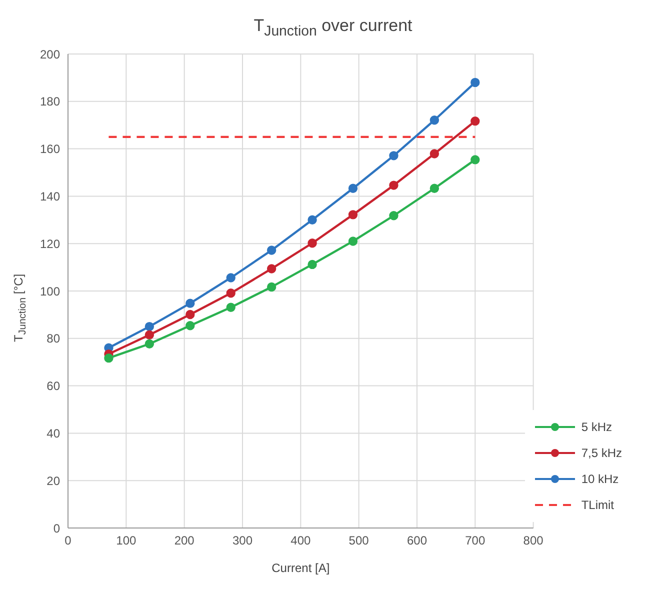 This screenshot has height=595, width=666. I want to click on x-axis-title: Current [A], so click(301, 568).